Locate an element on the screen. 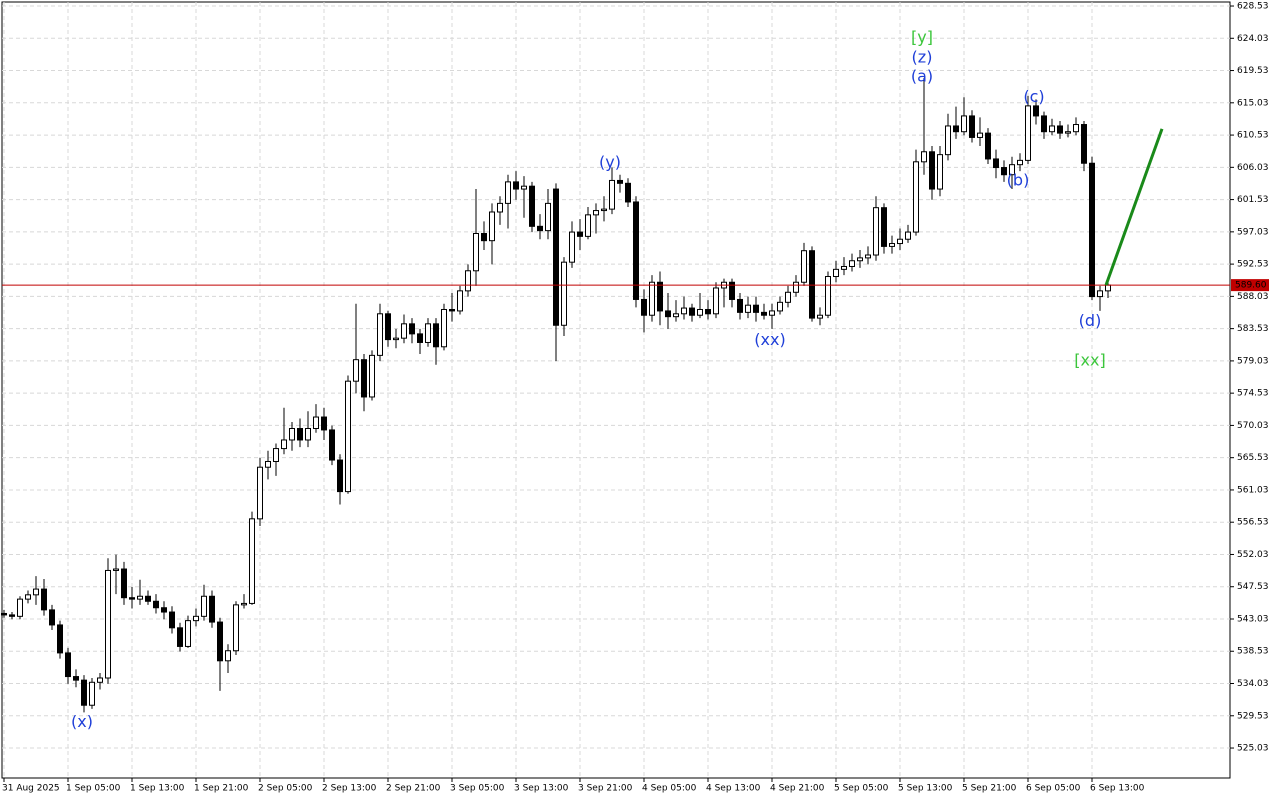 Image resolution: width=1280 pixels, height=800 pixels. current-price-label: 589.60 is located at coordinates (1251, 286).